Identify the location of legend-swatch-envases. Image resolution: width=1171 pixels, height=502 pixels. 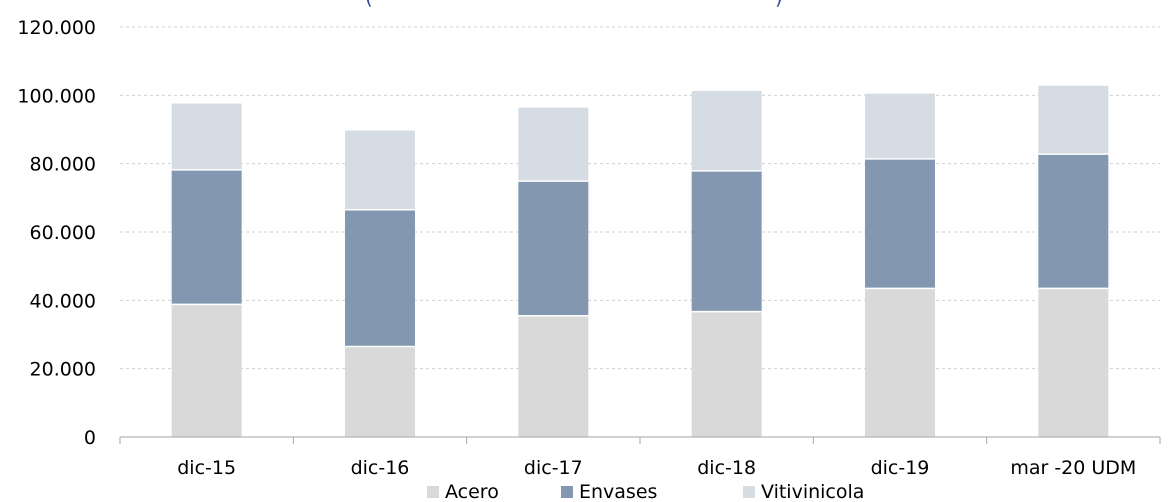
(567, 492).